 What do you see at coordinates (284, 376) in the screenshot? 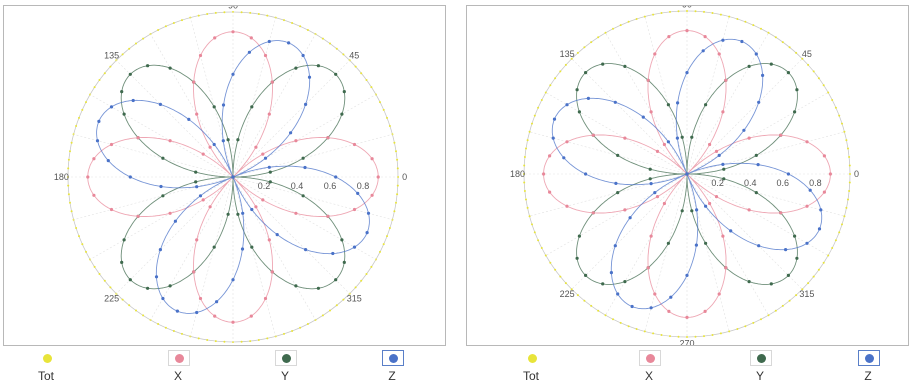
I see `legend-label-y: Y` at bounding box center [284, 376].